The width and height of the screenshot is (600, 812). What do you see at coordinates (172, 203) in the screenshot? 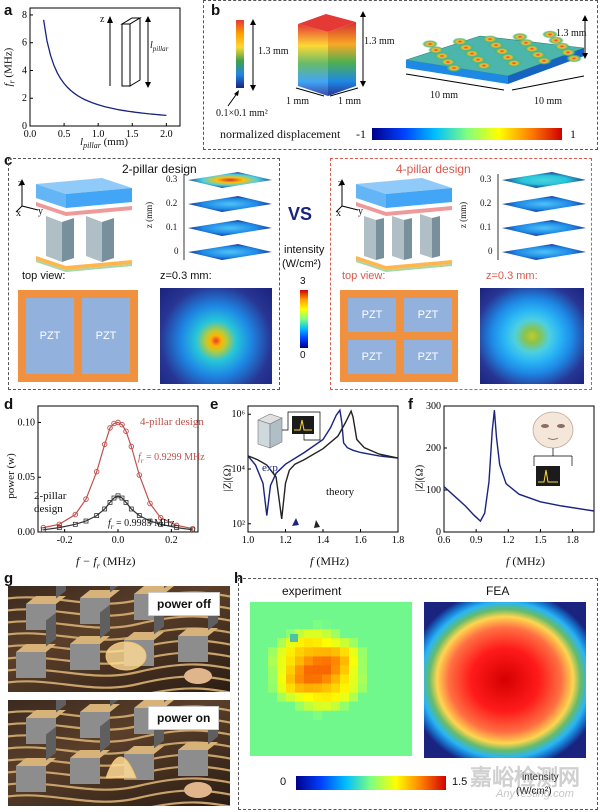
I see `panel-c-left-ztick-1: 0.2` at bounding box center [172, 203].